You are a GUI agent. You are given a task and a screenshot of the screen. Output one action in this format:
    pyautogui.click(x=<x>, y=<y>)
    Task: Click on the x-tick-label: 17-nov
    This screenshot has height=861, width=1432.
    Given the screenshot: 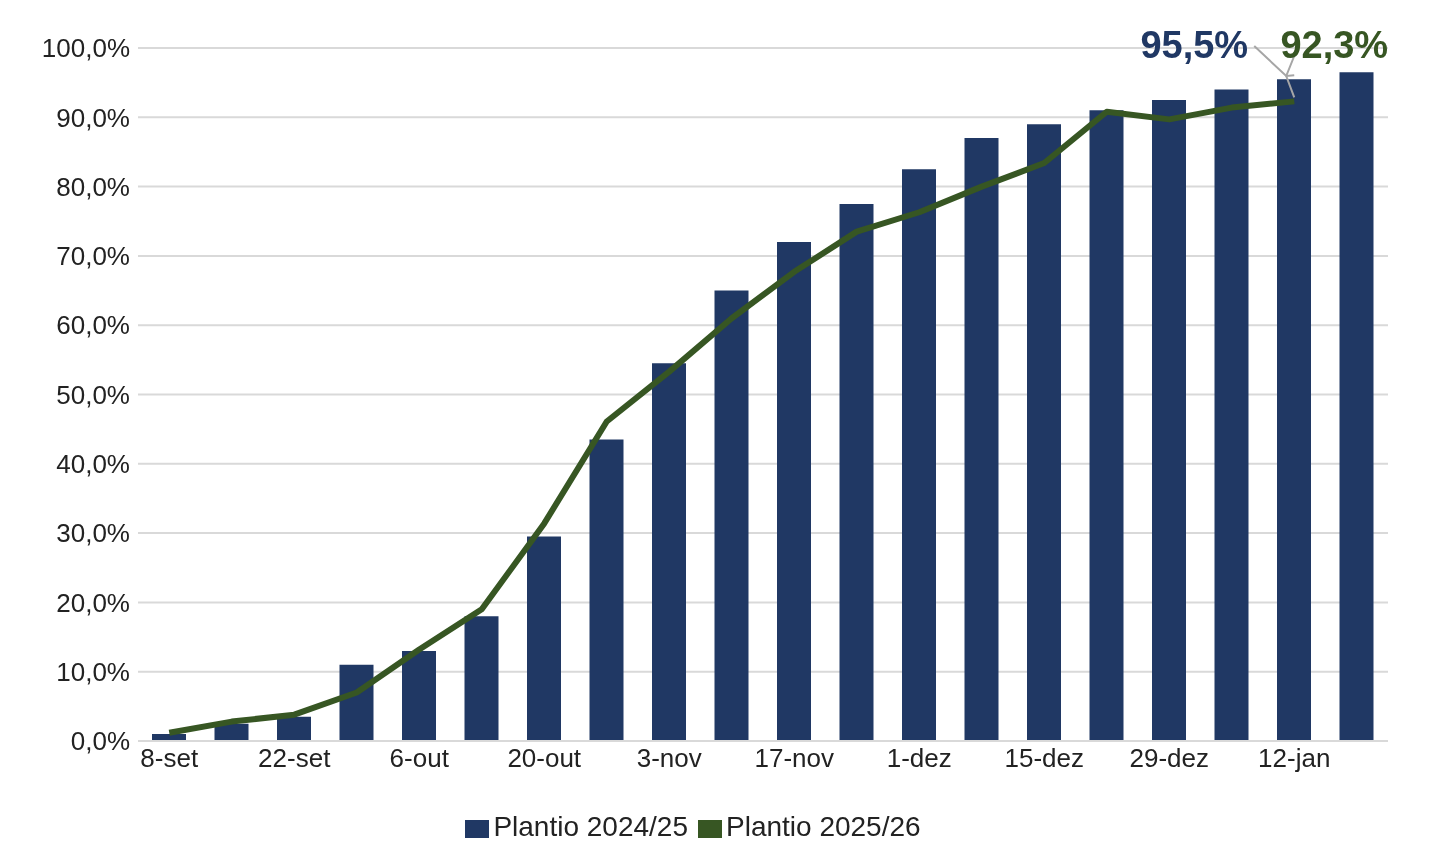 What is the action you would take?
    pyautogui.click(x=794, y=758)
    